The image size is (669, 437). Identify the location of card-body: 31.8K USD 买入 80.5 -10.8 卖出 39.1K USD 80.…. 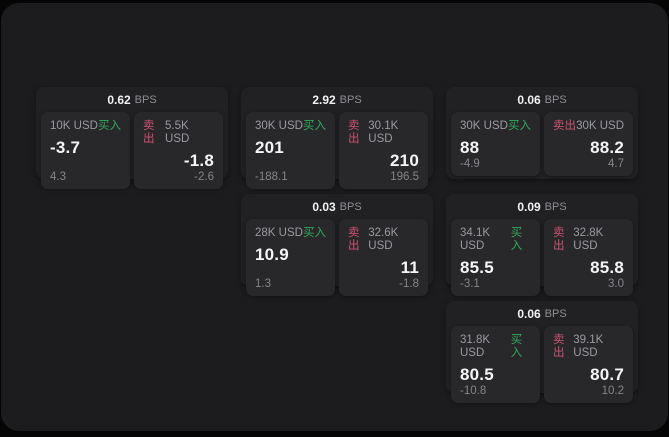
(542, 367).